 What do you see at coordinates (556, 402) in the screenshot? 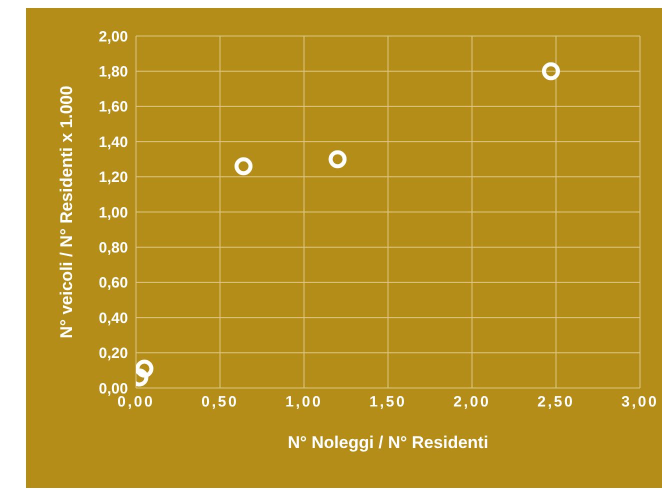
I see `x-tick-label: 2,50` at bounding box center [556, 402].